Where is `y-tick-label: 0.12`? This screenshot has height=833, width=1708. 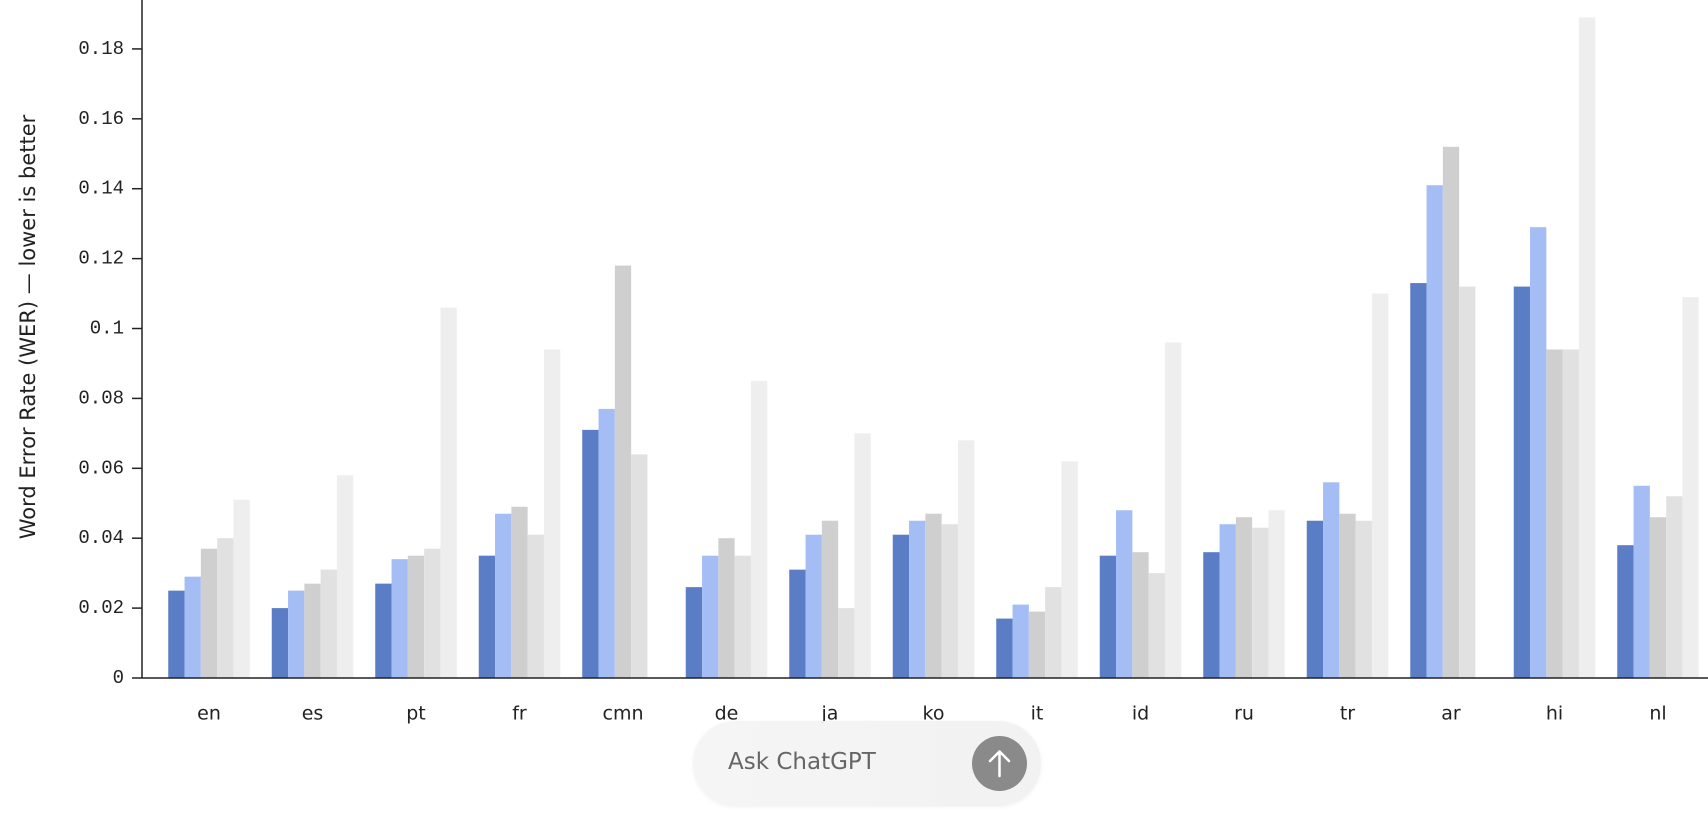 y-tick-label: 0.12 is located at coordinates (101, 259).